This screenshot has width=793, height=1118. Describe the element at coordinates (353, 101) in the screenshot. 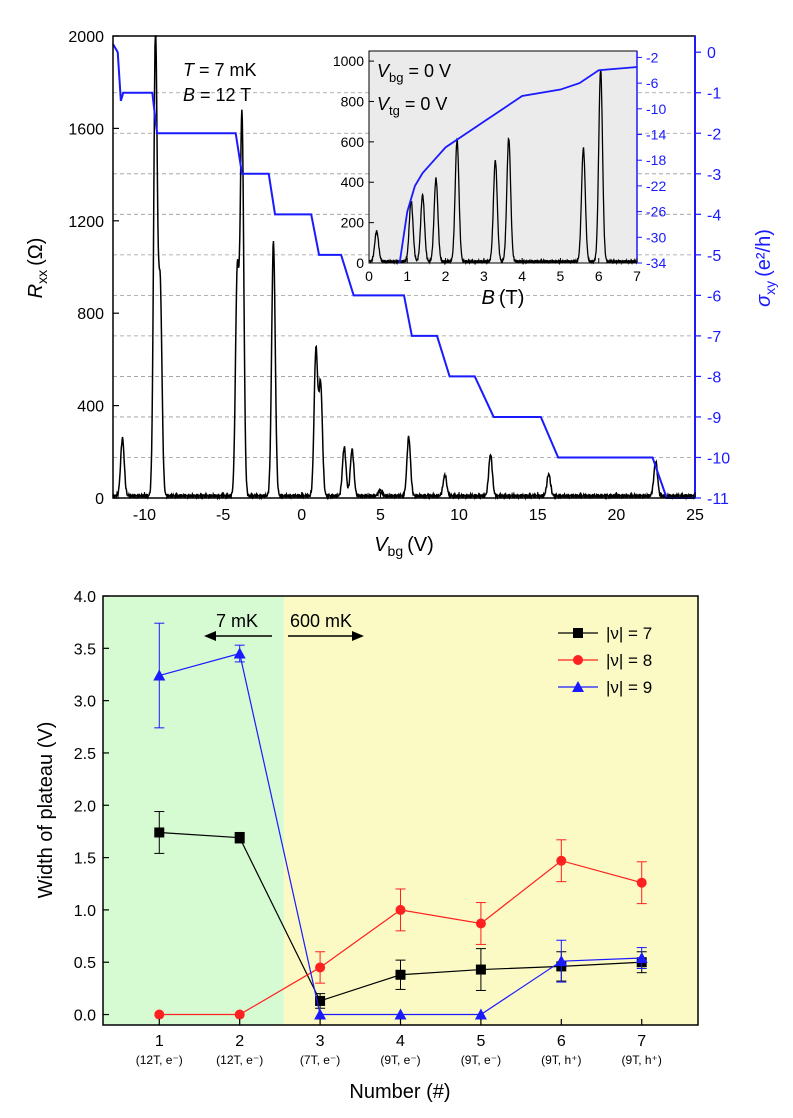

I see `inset-y-tick-label: 800` at that location.